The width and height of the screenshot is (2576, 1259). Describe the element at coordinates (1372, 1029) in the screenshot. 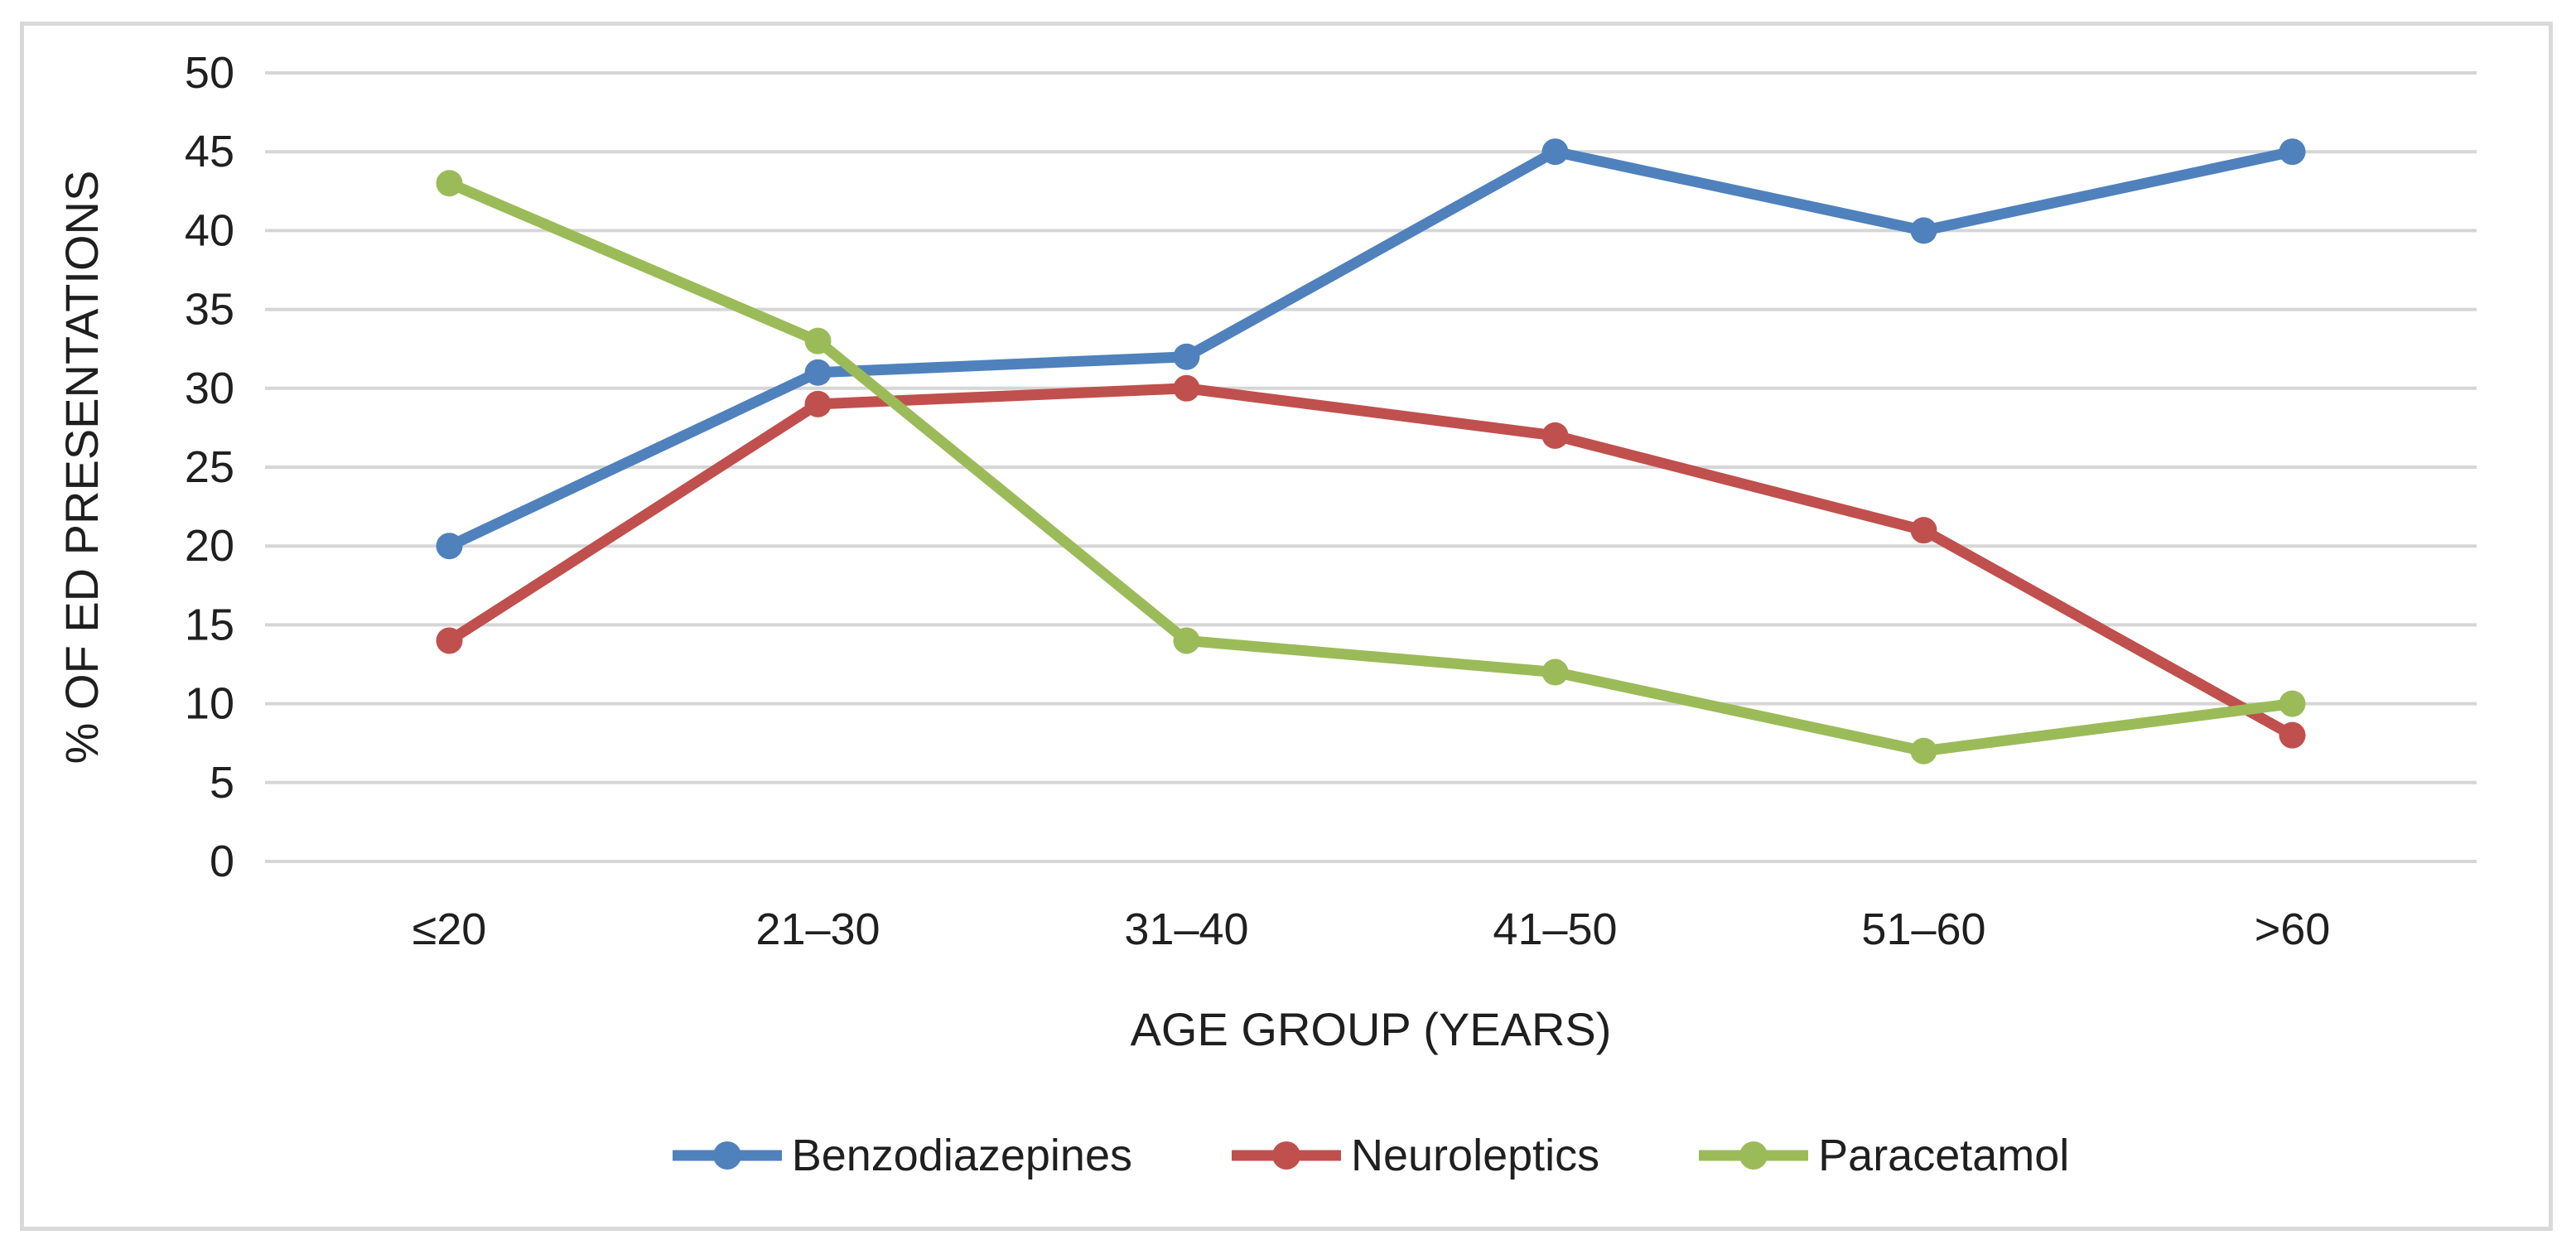

I see `x-axis-title: AGE GROUP (YEARS)` at that location.